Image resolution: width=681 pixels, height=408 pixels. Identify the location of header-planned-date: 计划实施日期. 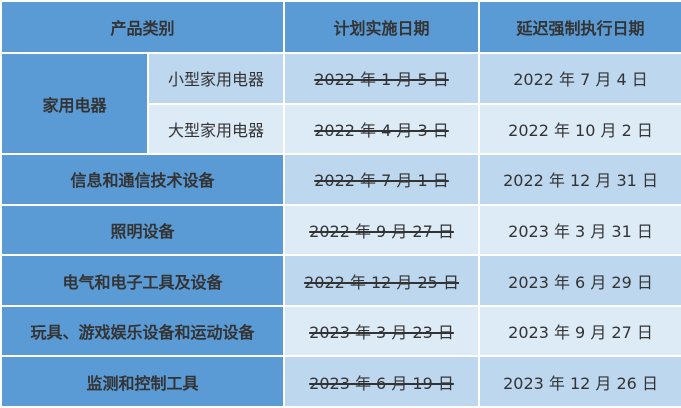
(382, 27).